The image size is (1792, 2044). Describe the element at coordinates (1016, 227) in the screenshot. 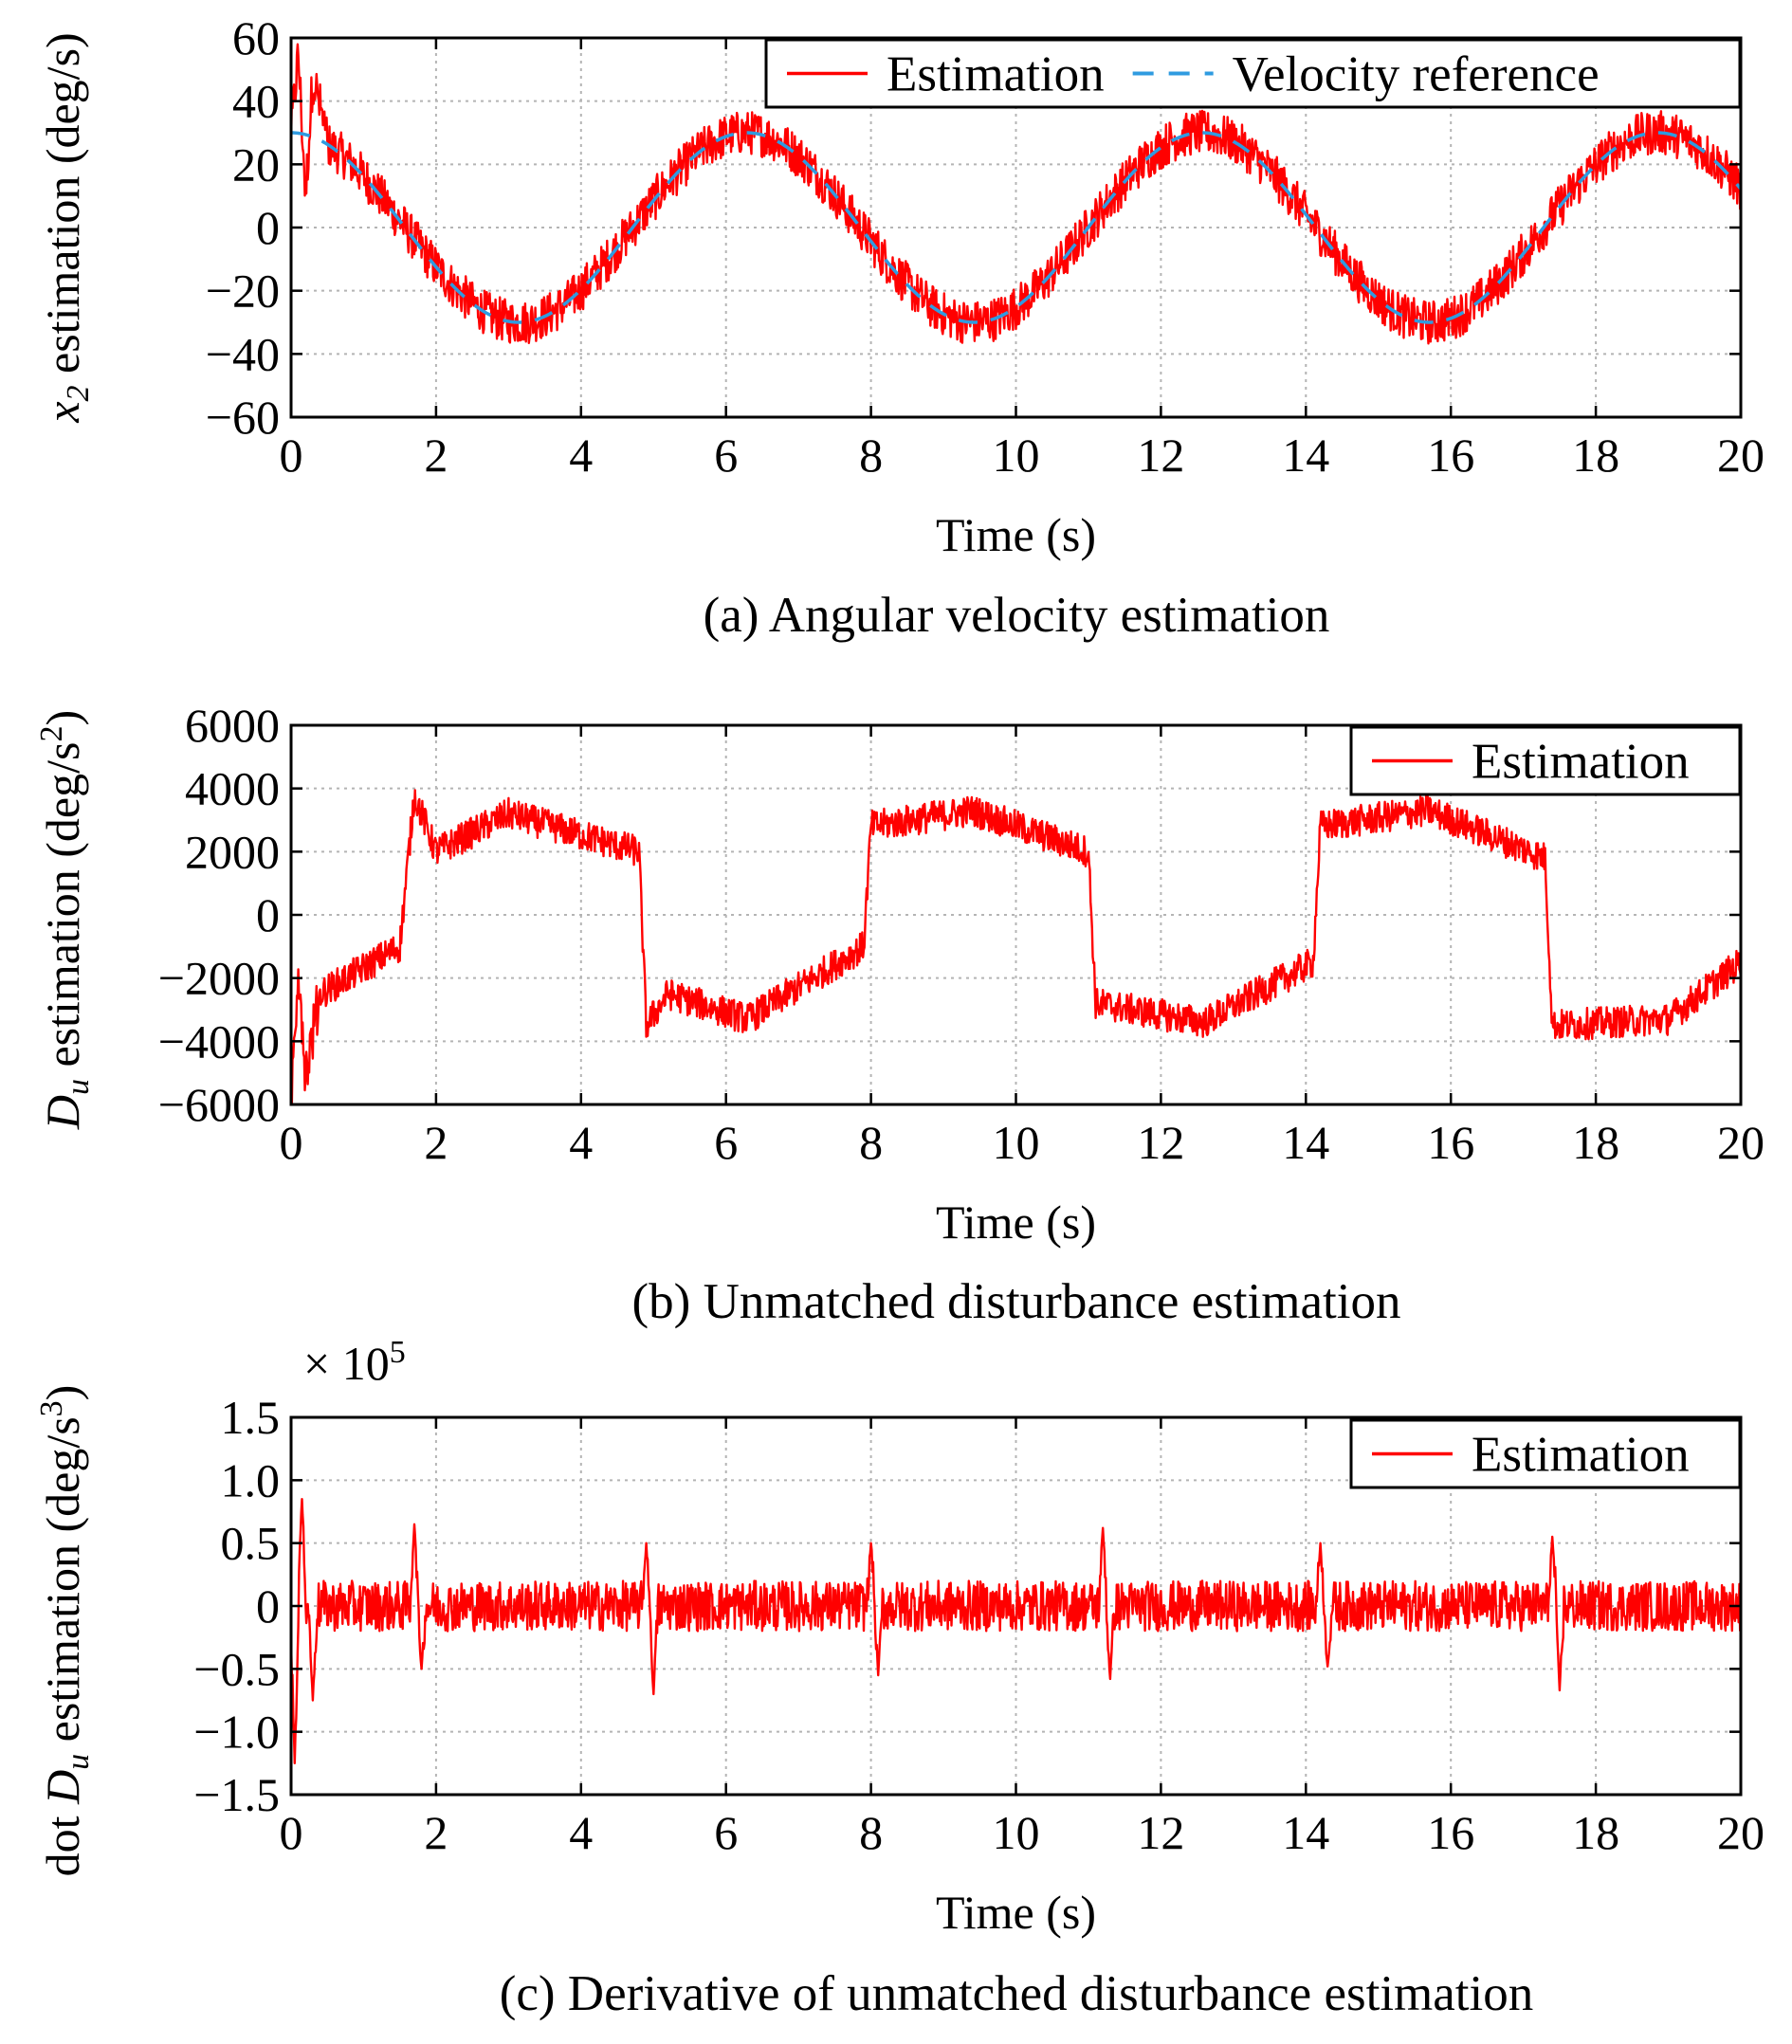

I see `series-line-velocity-reference` at that location.